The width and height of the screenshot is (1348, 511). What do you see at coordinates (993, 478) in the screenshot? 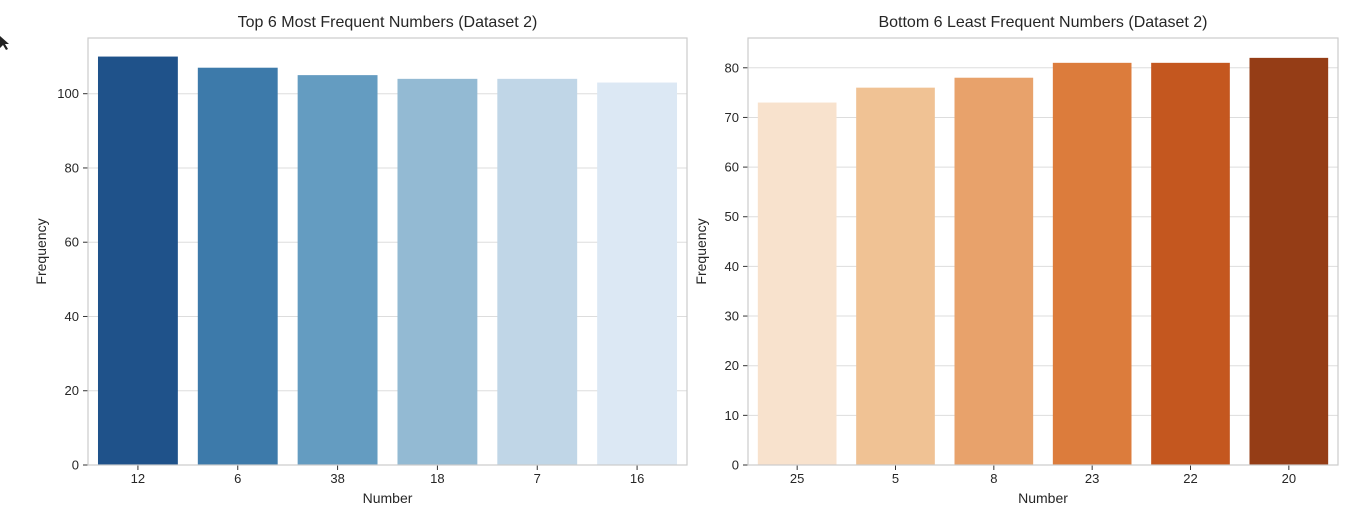
I see `x-tick-label: 8` at bounding box center [993, 478].